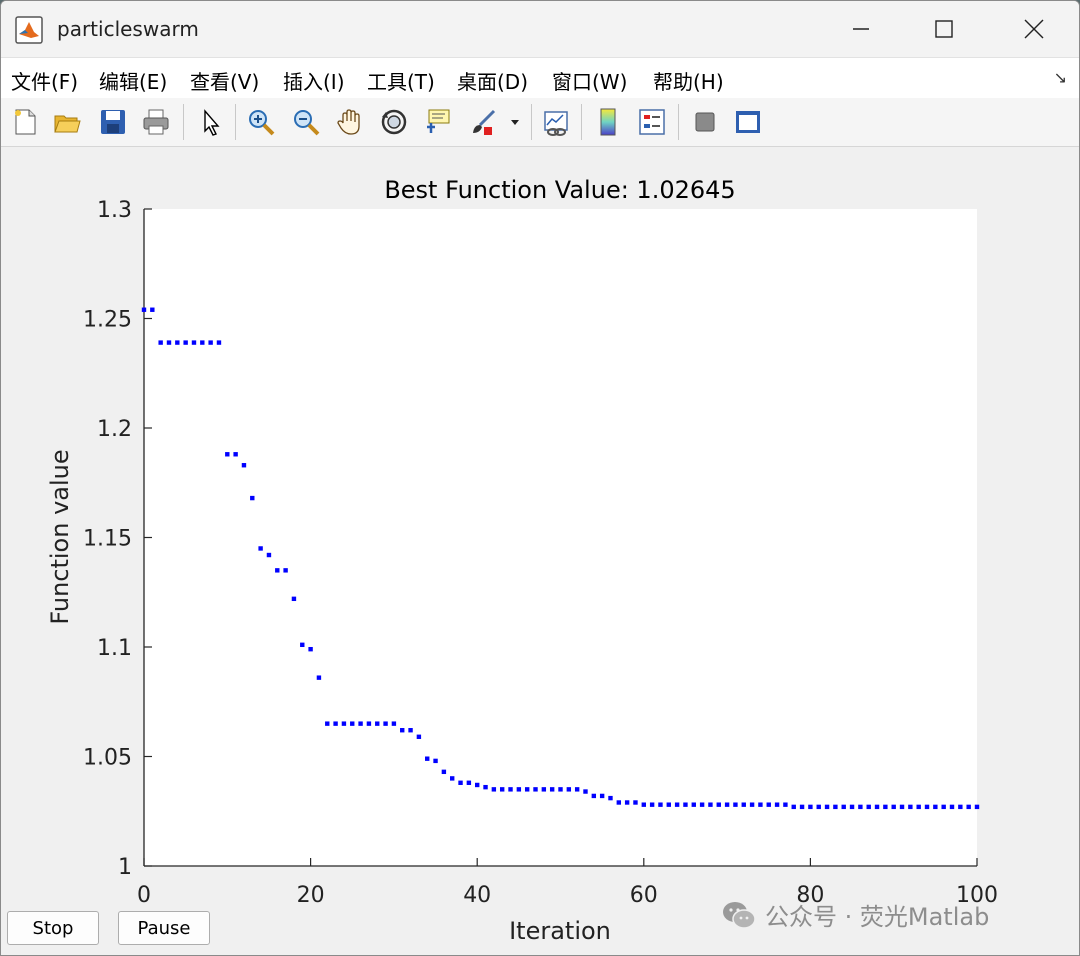  I want to click on y-tick-label: 1.3, so click(114, 210).